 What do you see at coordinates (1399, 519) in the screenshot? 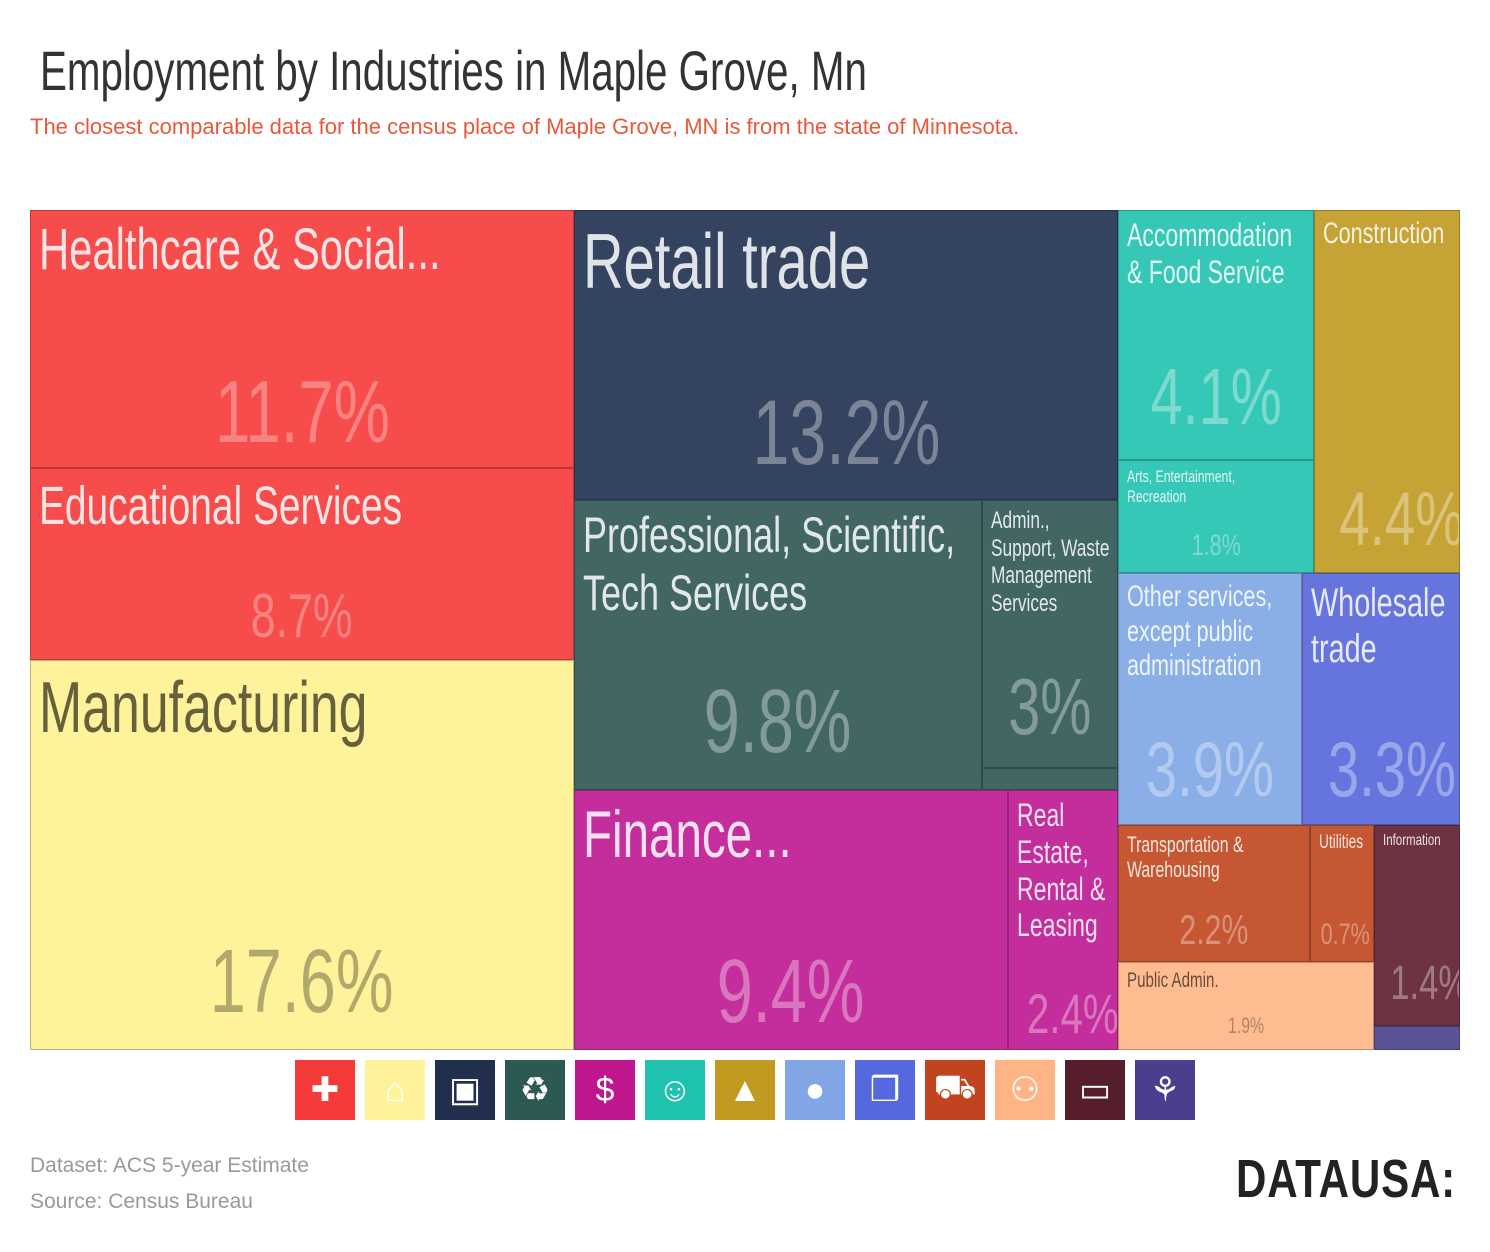
I see `tile-value-text: 4.4%` at bounding box center [1399, 519].